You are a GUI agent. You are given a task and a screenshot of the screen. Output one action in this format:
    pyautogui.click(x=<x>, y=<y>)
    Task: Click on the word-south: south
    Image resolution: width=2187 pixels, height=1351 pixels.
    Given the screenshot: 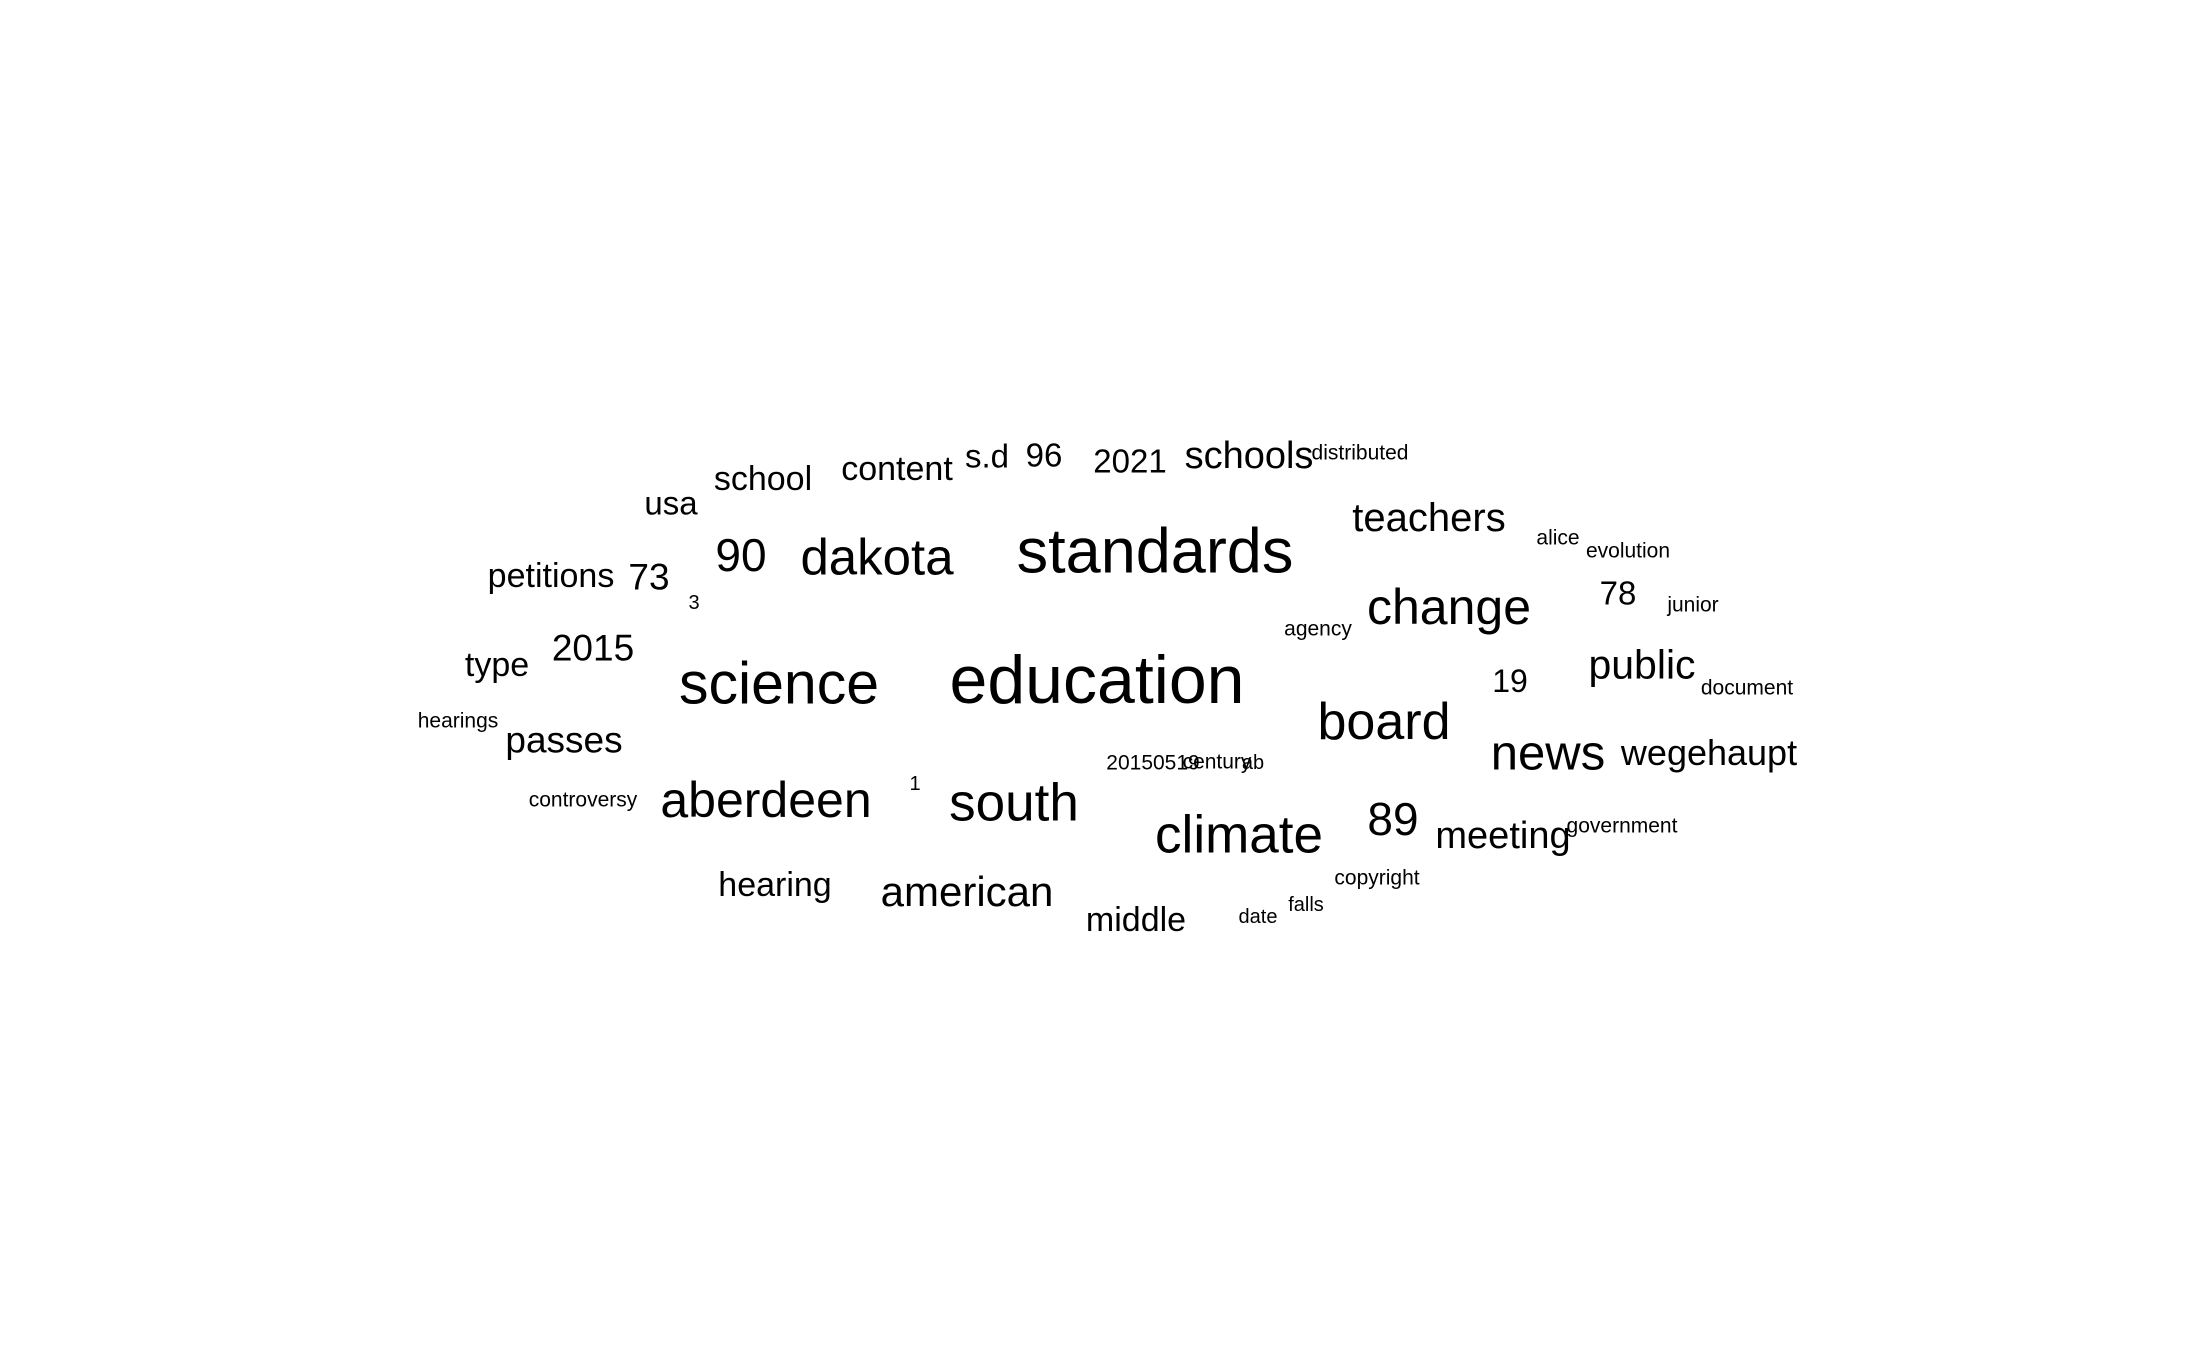 What is the action you would take?
    pyautogui.click(x=1014, y=803)
    